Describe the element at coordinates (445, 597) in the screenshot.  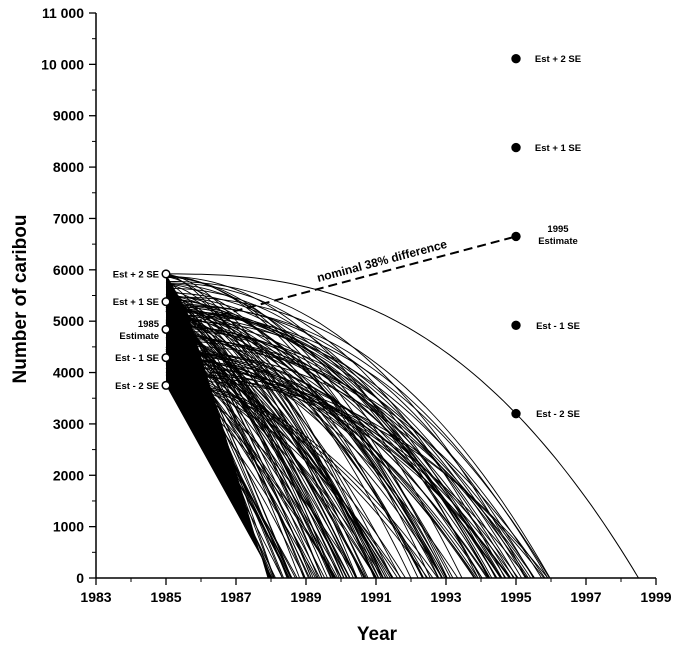
I see `x-tick-label: 1993` at that location.